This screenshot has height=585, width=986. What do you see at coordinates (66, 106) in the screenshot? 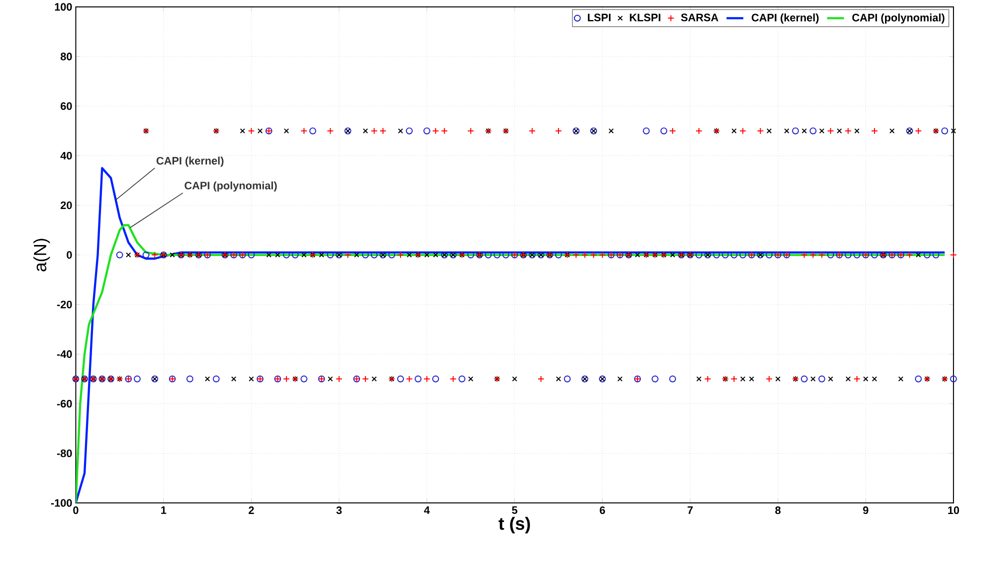
I see `y-tick-label: 60` at bounding box center [66, 106].